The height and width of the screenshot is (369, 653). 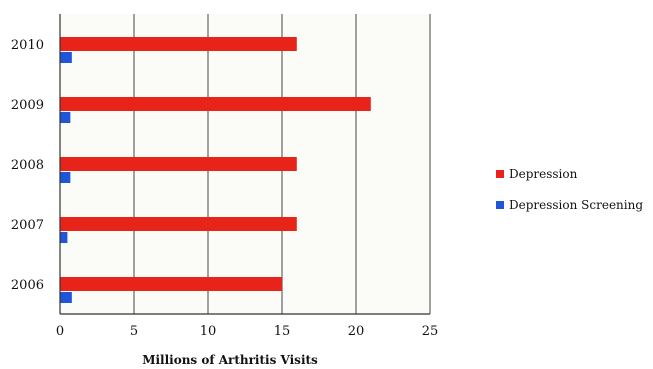 What do you see at coordinates (230, 360) in the screenshot?
I see `x-axis-label: Millions of Arthritis Visits` at bounding box center [230, 360].